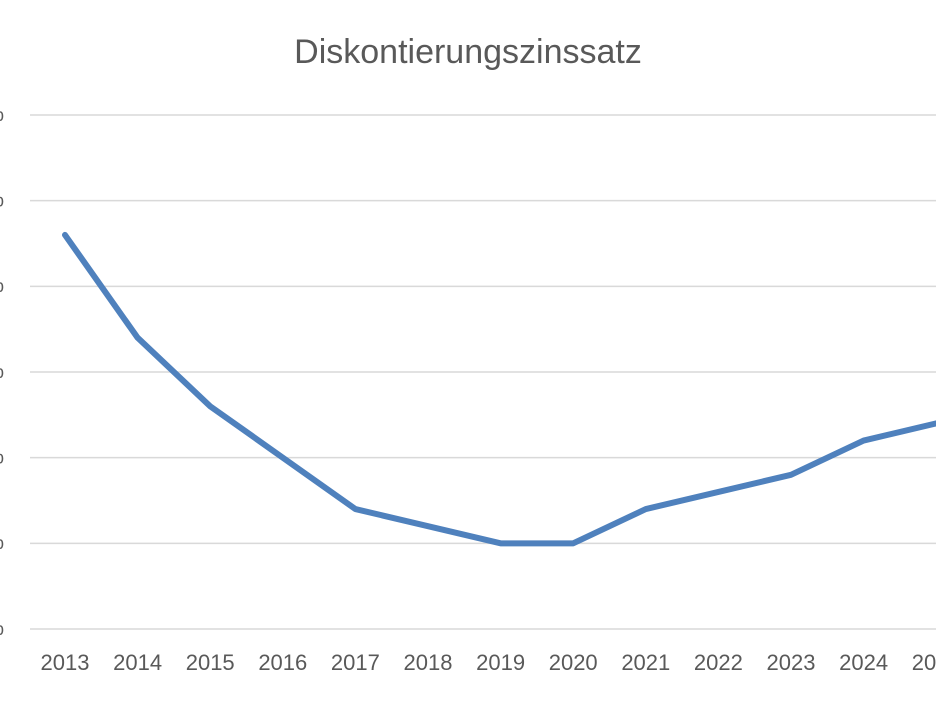  I want to click on x-tick-label: 2023, so click(791, 662).